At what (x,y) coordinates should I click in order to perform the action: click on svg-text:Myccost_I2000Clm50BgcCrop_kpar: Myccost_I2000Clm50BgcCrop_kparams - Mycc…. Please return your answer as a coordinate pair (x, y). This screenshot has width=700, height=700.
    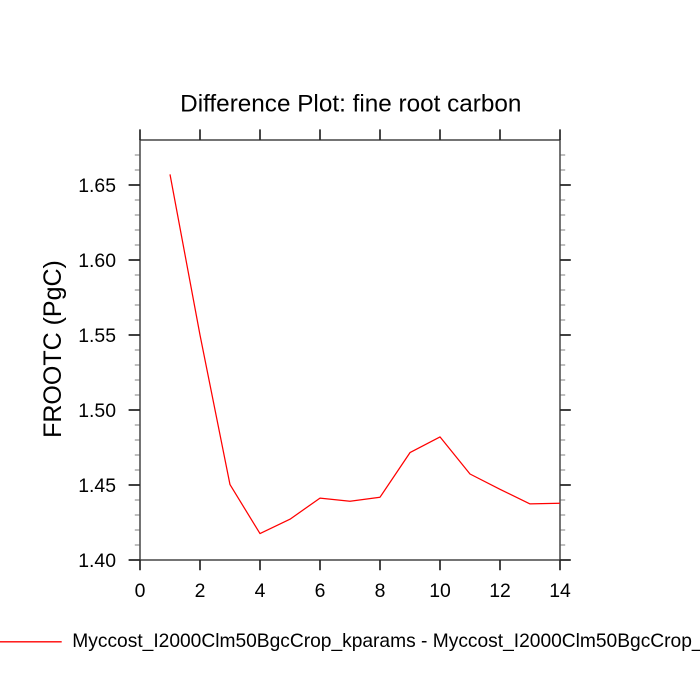
    Looking at the image, I should click on (386, 641).